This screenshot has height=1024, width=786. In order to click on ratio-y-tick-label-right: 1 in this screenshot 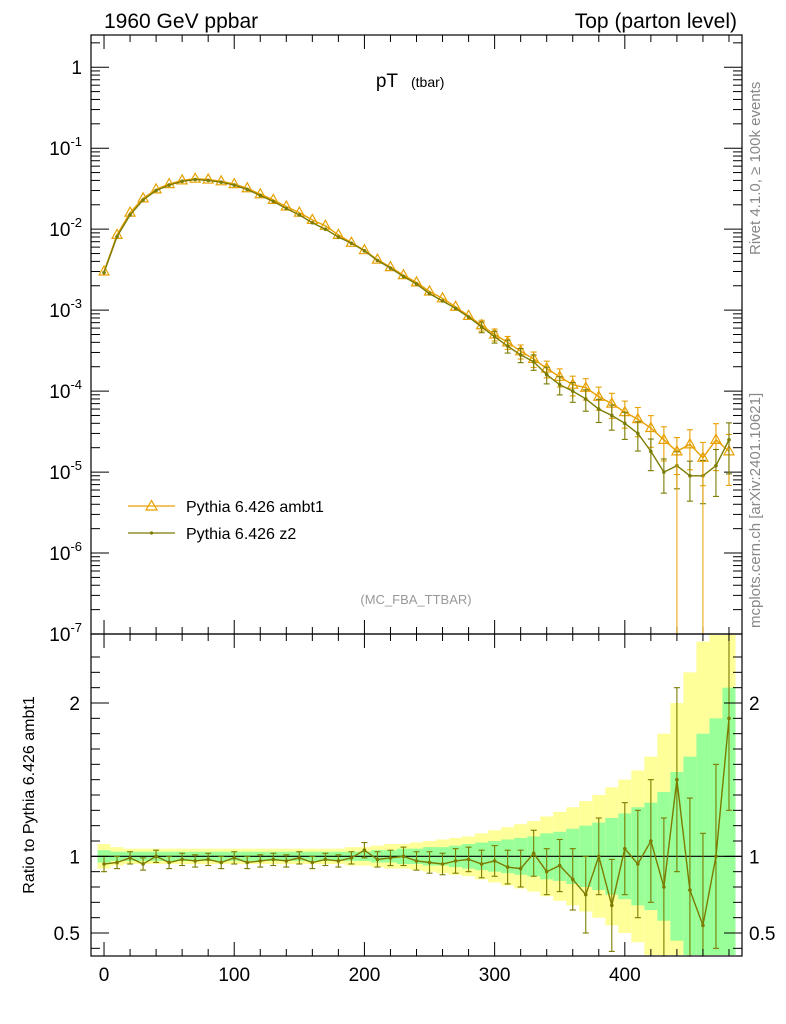, I will do `click(754, 857)`.